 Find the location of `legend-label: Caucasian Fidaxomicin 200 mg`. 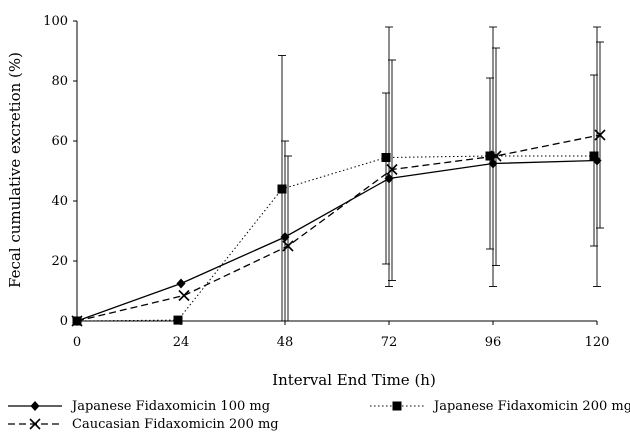

legend-label: Caucasian Fidaxomicin 200 mg is located at coordinates (175, 424).